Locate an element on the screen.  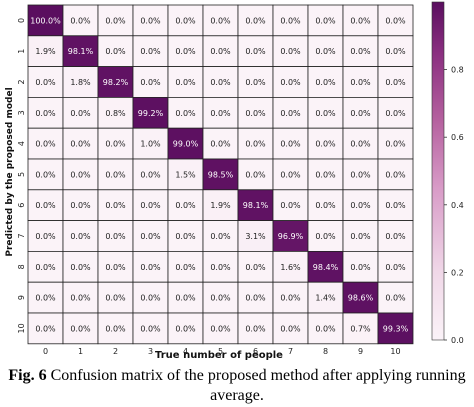
cell-value-label: 3.1% is located at coordinates (255, 236).